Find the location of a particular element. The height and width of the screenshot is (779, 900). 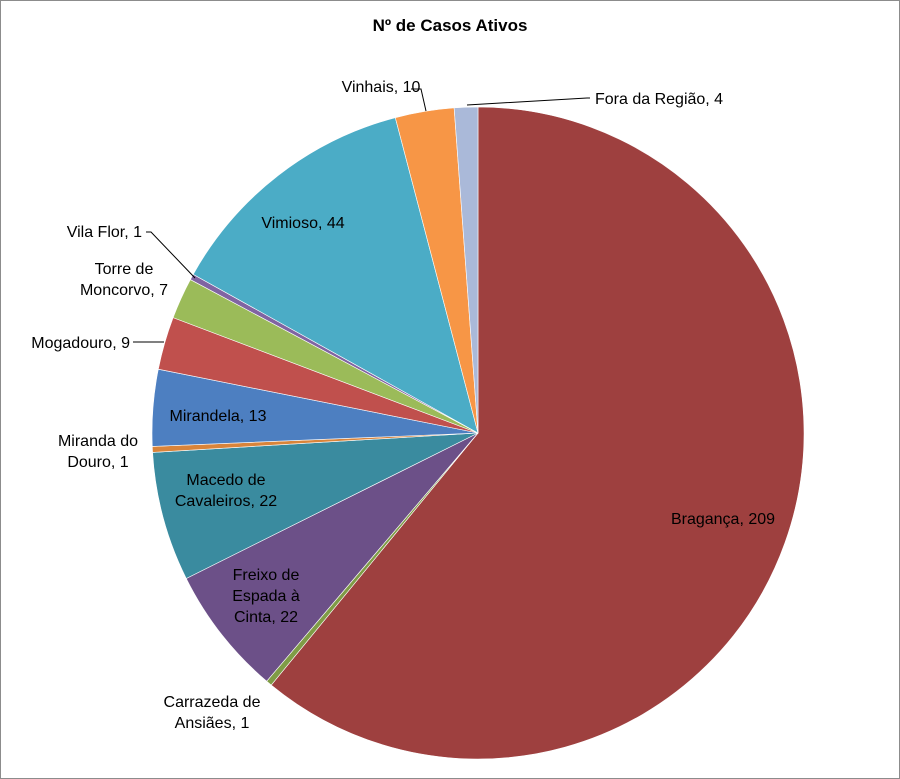

label-line: Espada à is located at coordinates (266, 596).